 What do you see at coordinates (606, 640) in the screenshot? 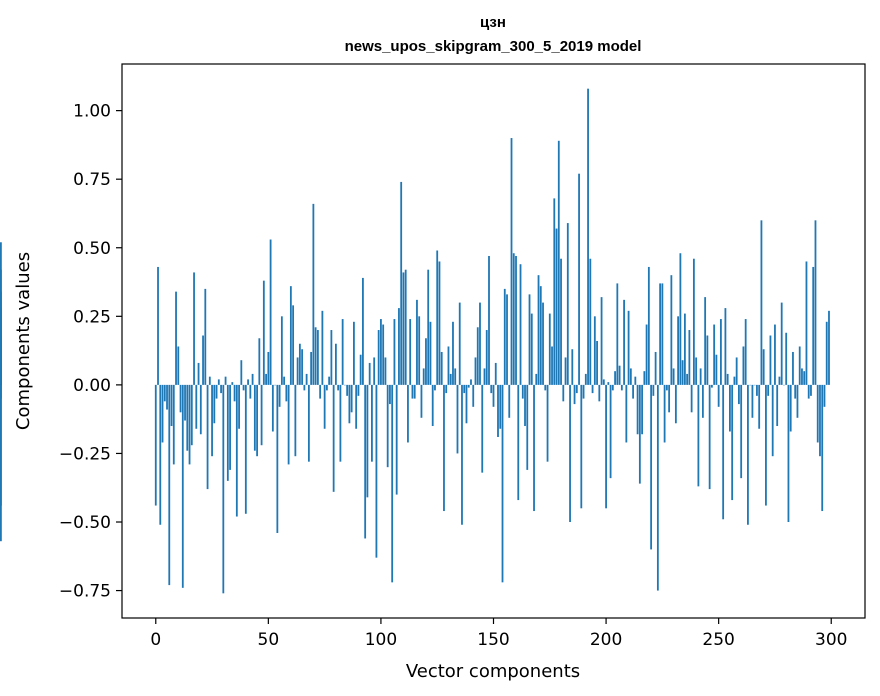
I see `x-tick-label: 200` at bounding box center [606, 640].